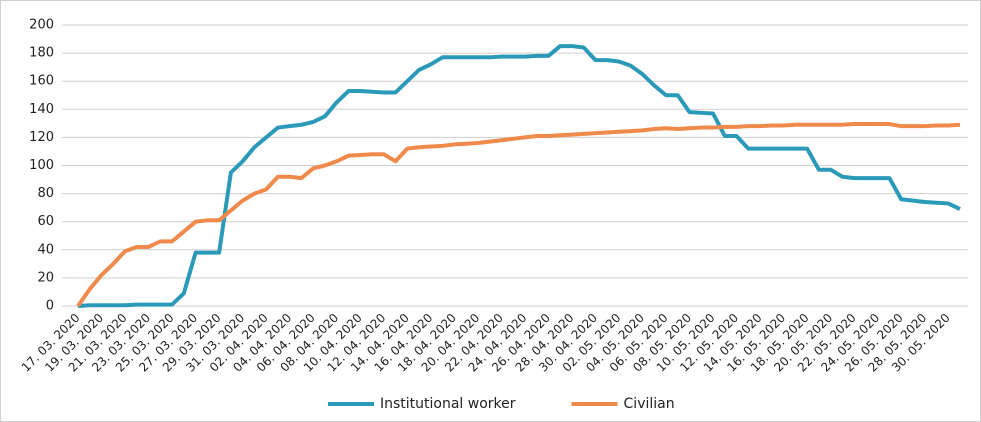 The image size is (981, 422). Describe the element at coordinates (41, 81) in the screenshot. I see `y-tick-label: 160` at that location.